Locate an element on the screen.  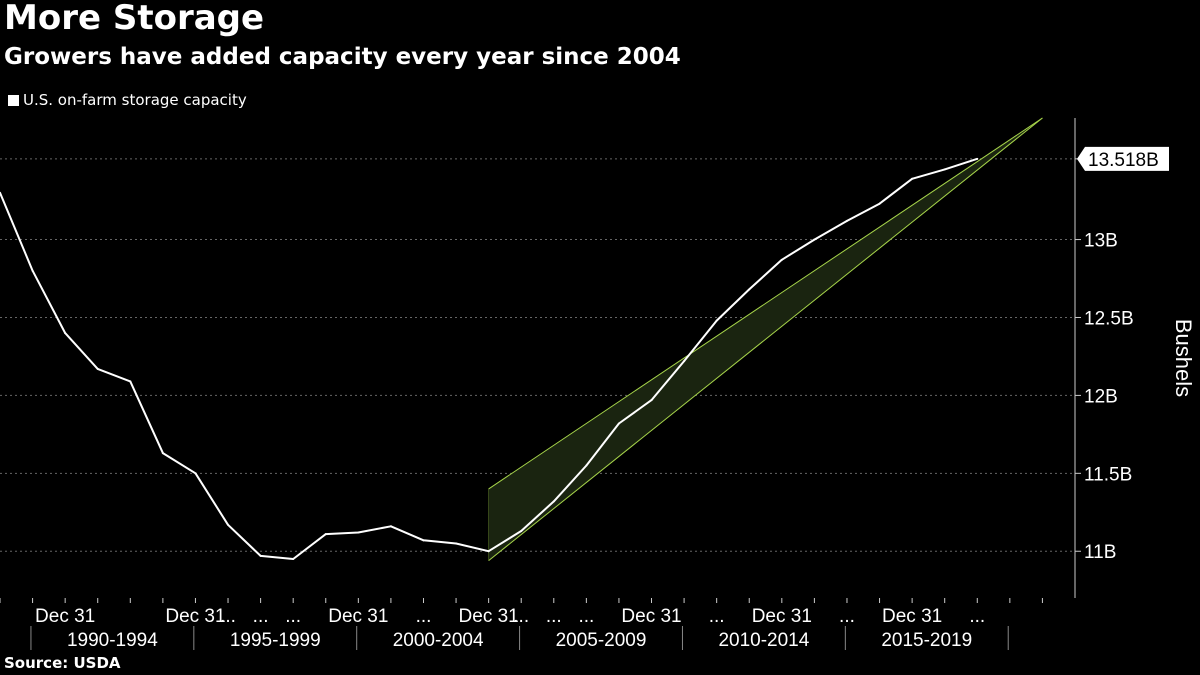
legend-swatch is located at coordinates (13, 100).